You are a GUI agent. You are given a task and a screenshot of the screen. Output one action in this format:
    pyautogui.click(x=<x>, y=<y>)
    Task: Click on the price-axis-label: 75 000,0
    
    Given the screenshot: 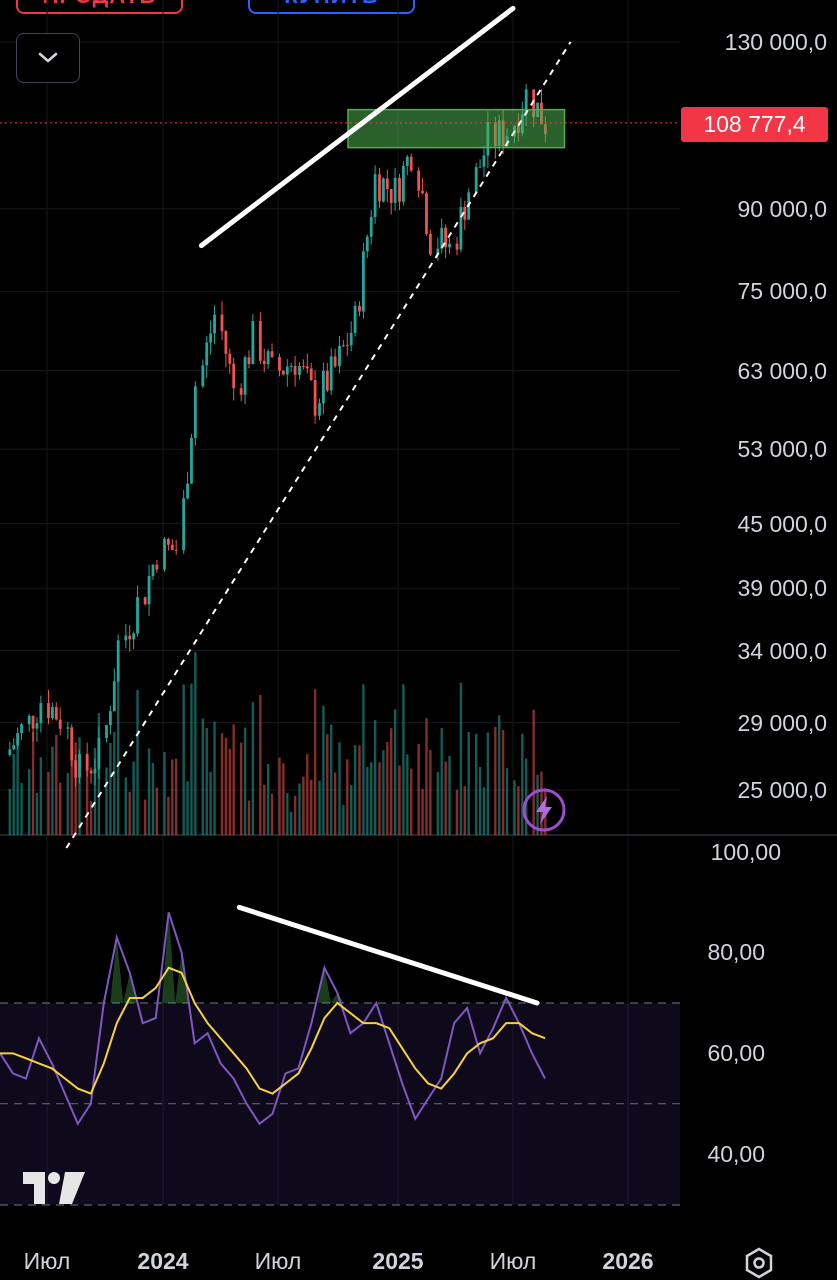 What is the action you would take?
    pyautogui.click(x=782, y=291)
    